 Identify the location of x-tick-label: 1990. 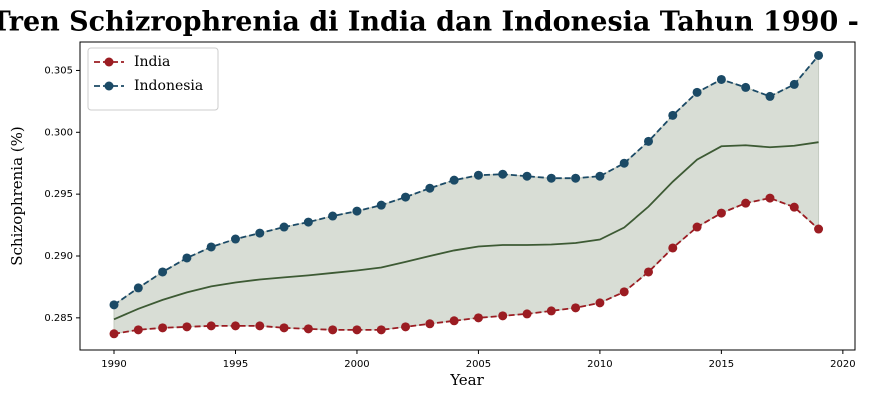
(113, 364).